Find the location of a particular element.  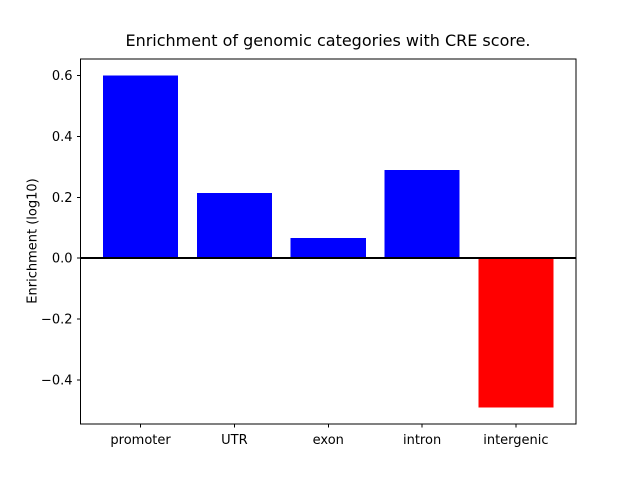

x-tick-label-intron: intron is located at coordinates (422, 440).